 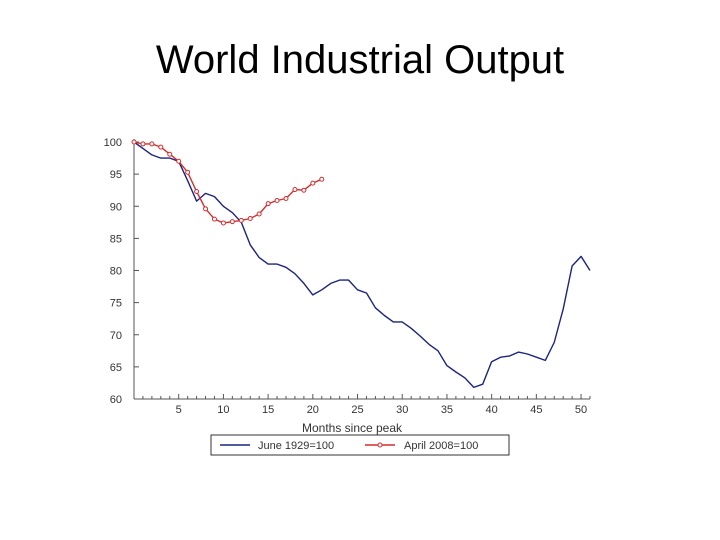 What do you see at coordinates (223, 410) in the screenshot?
I see `x-tick-label: 10` at bounding box center [223, 410].